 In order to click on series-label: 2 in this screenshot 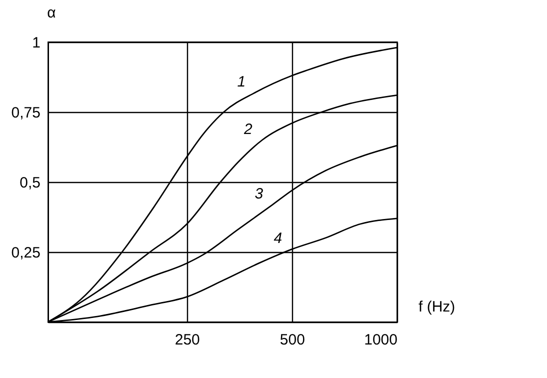, I will do `click(248, 129)`.